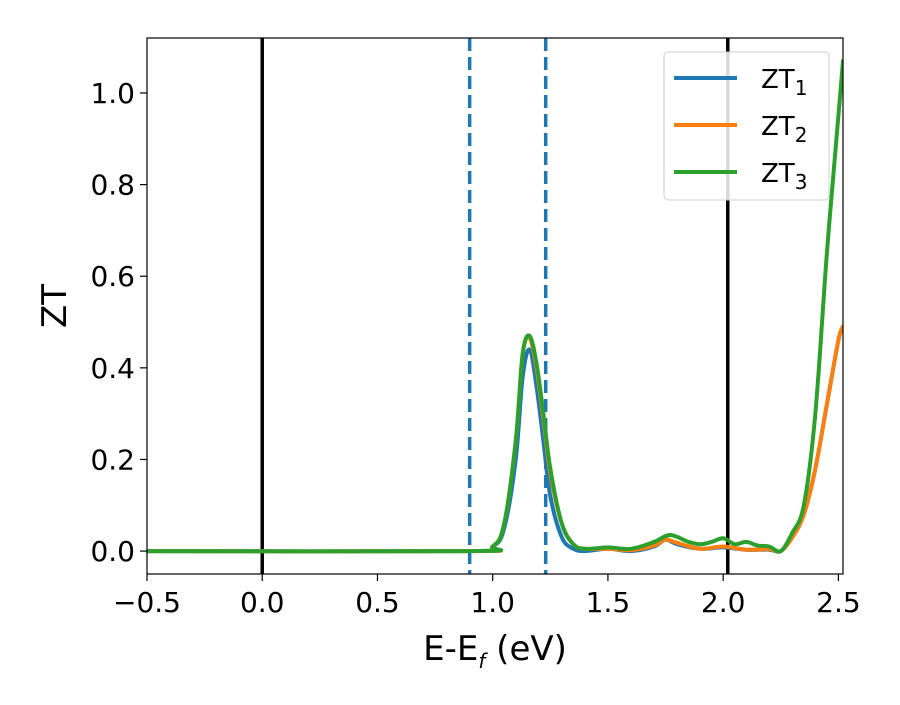 This screenshot has width=900, height=705. Describe the element at coordinates (740, 176) in the screenshot. I see `legend-item: ZT3` at that location.